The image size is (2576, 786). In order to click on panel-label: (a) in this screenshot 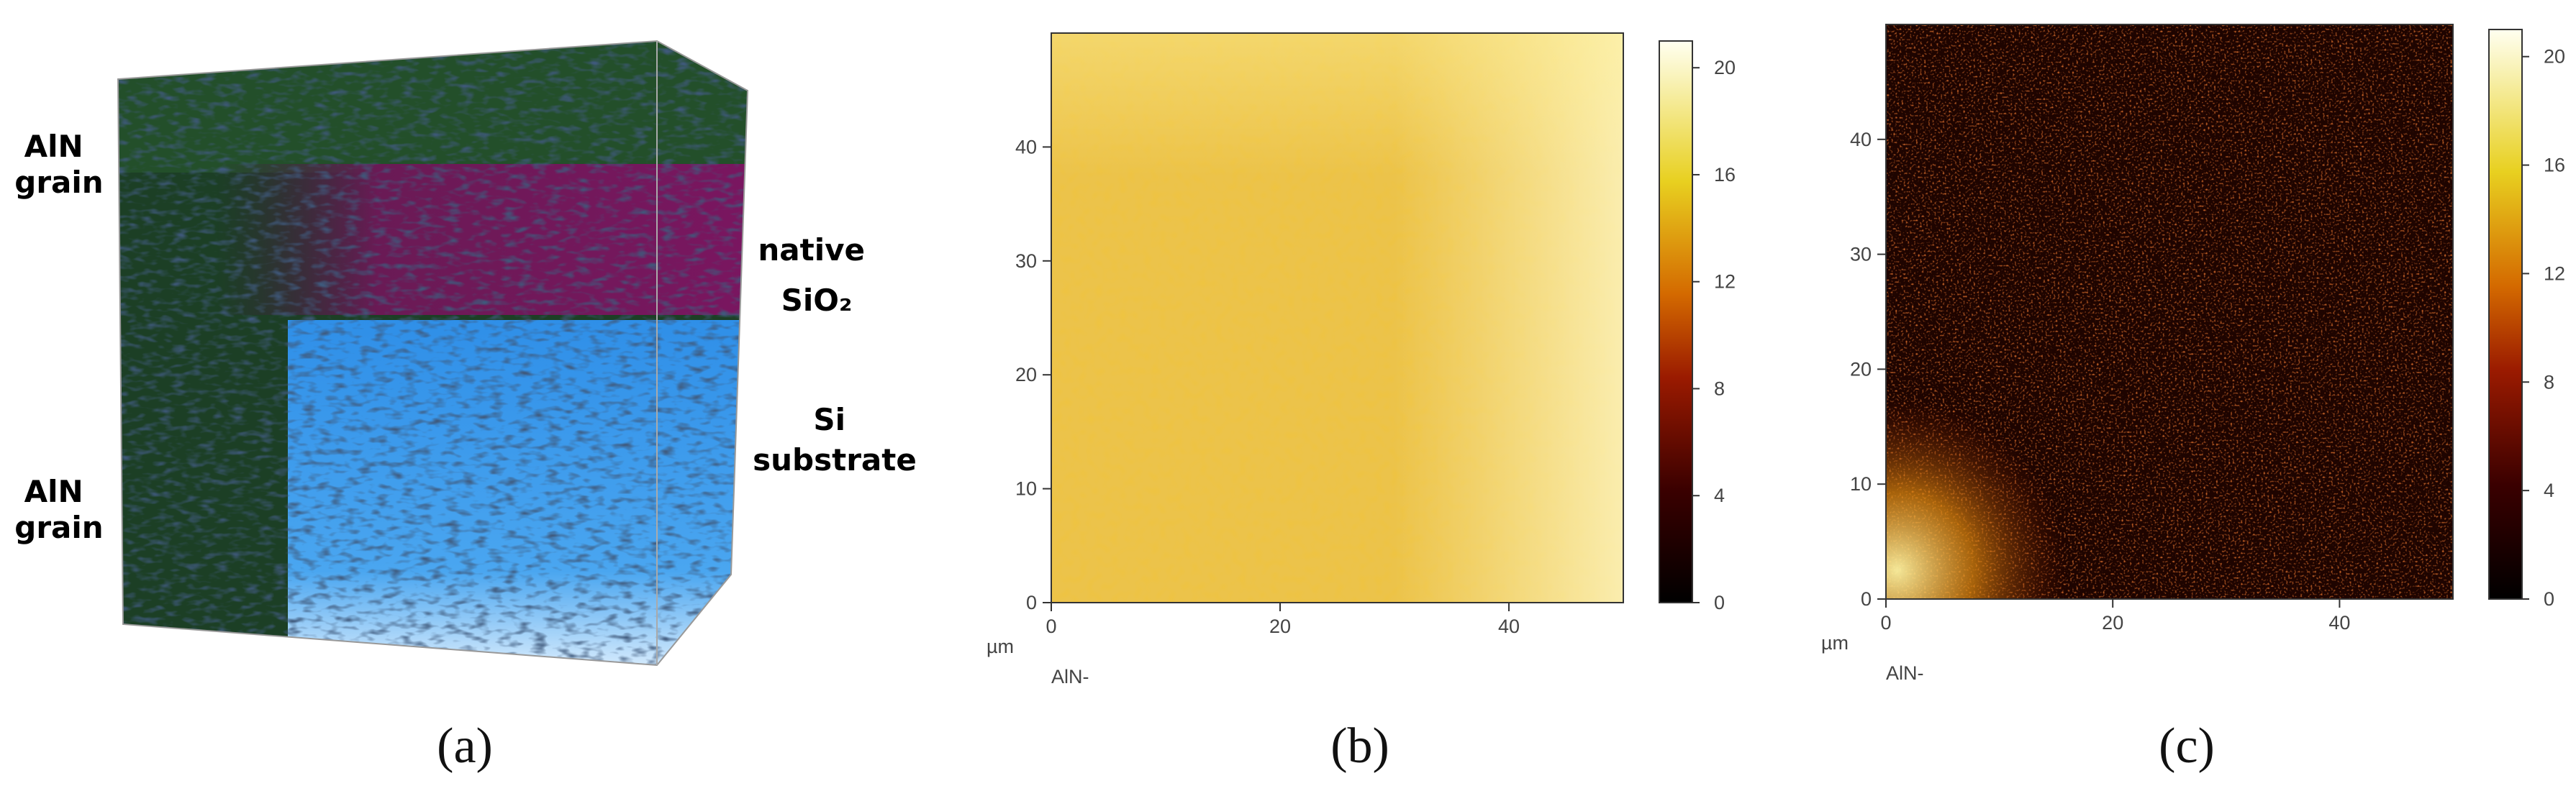, I will do `click(465, 746)`.